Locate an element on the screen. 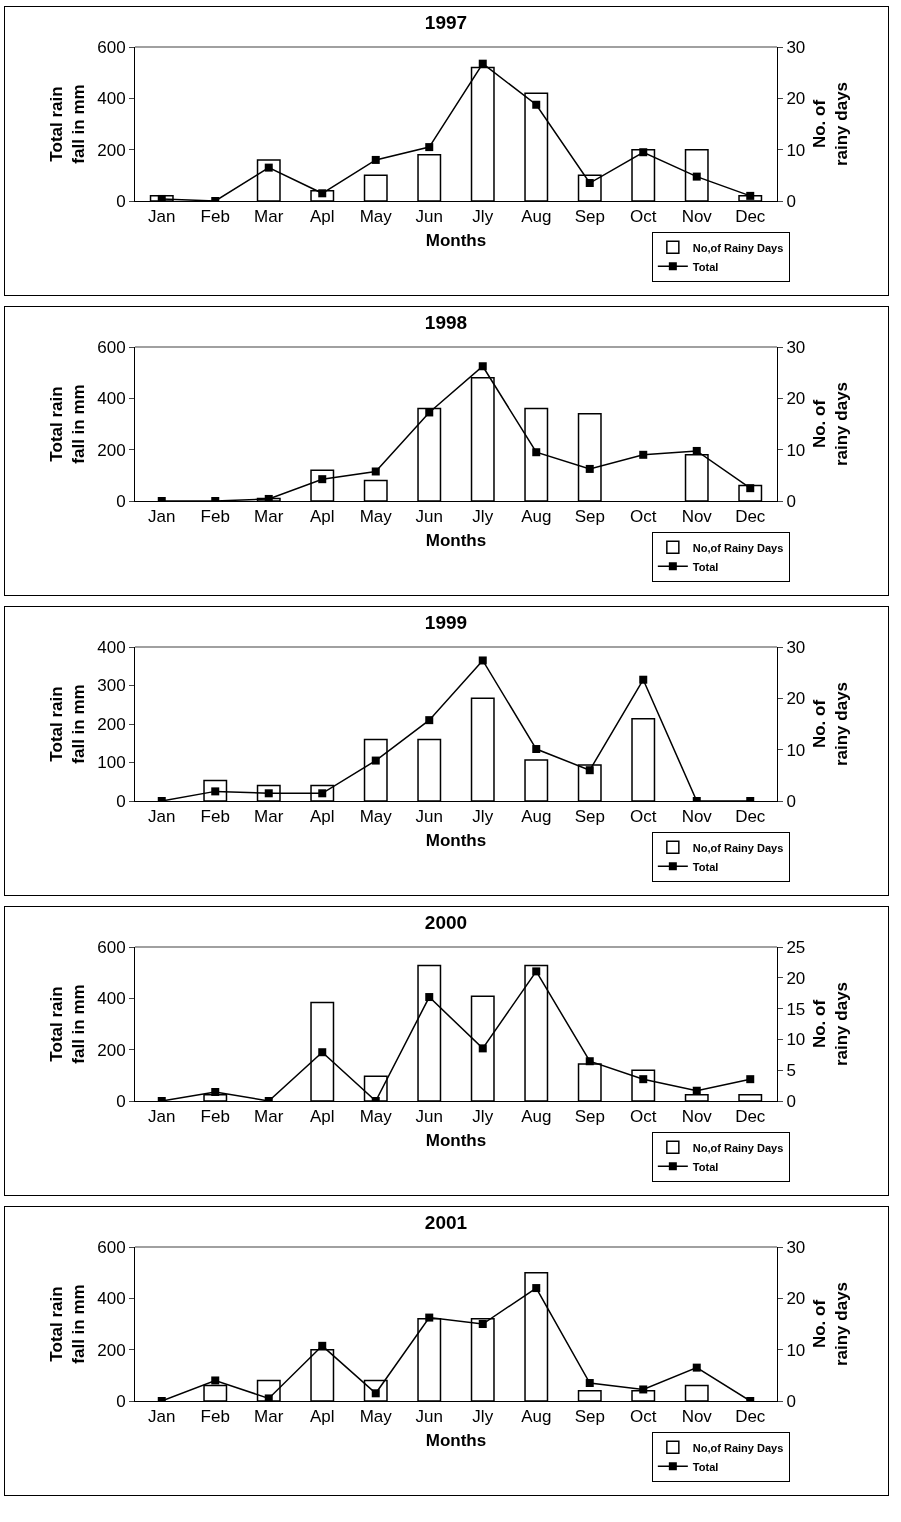 Image resolution: width=901 pixels, height=1522 pixels. y2-tick-label: 15 is located at coordinates (796, 1009).